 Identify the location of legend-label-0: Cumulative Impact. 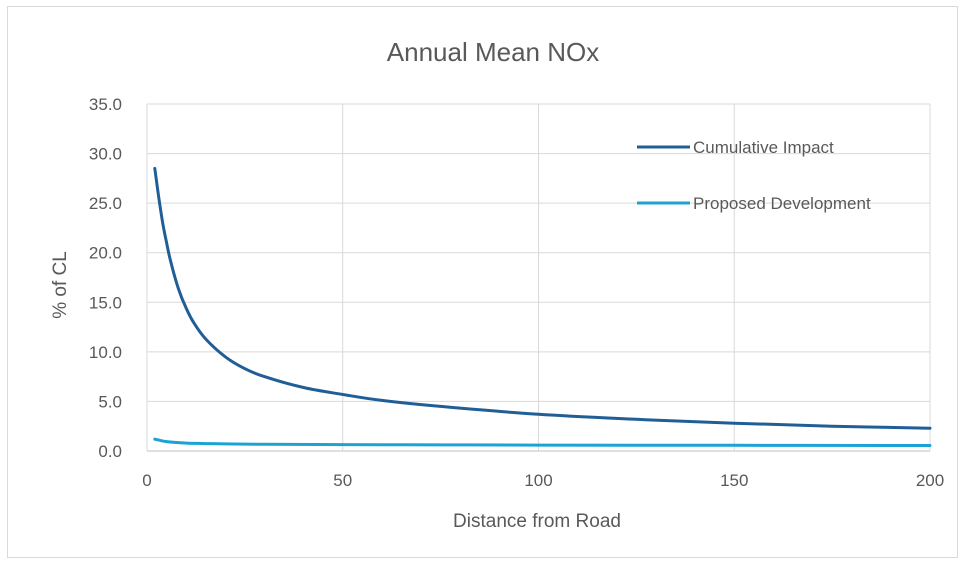
(763, 147).